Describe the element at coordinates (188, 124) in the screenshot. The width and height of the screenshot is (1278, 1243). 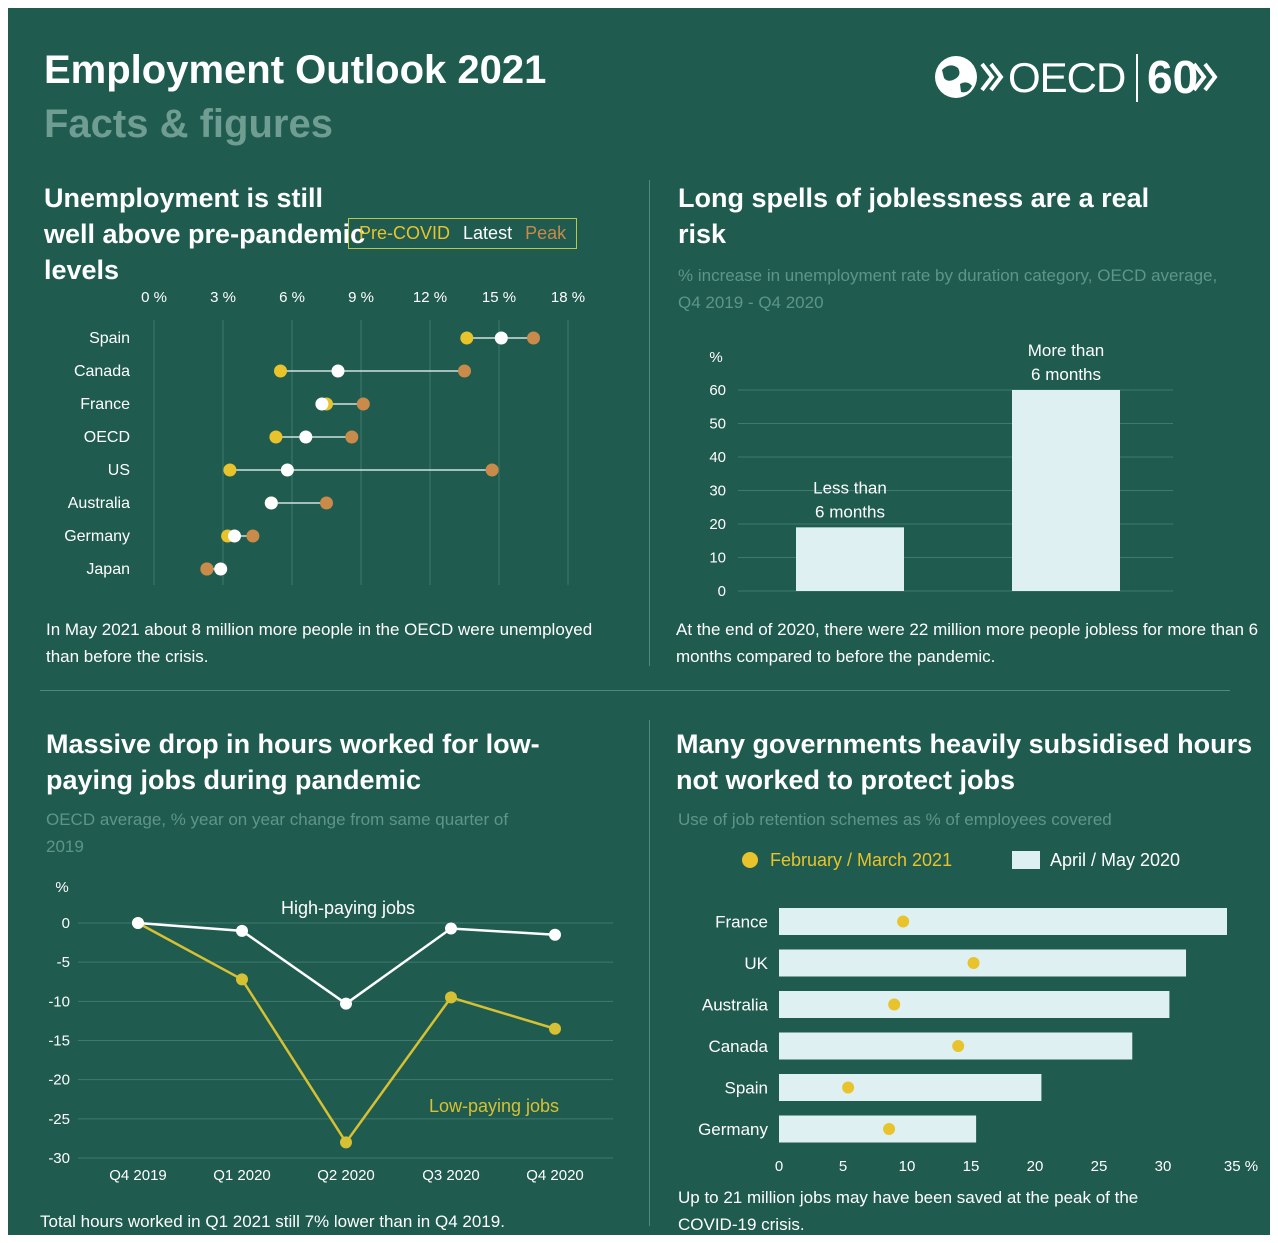
I see `page-subtitle: Facts & figures` at that location.